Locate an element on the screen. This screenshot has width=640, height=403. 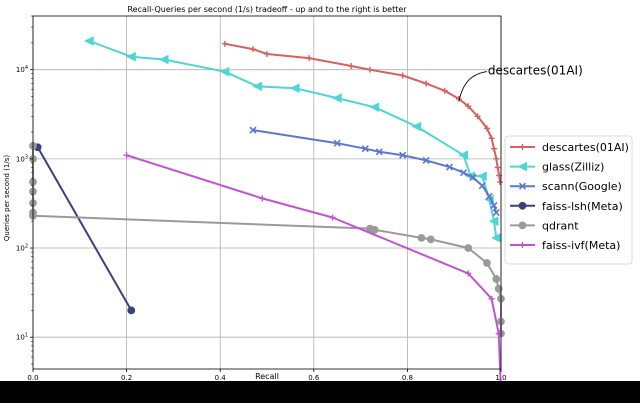
annotation-label: descartes(01AI) is located at coordinates (535, 71).